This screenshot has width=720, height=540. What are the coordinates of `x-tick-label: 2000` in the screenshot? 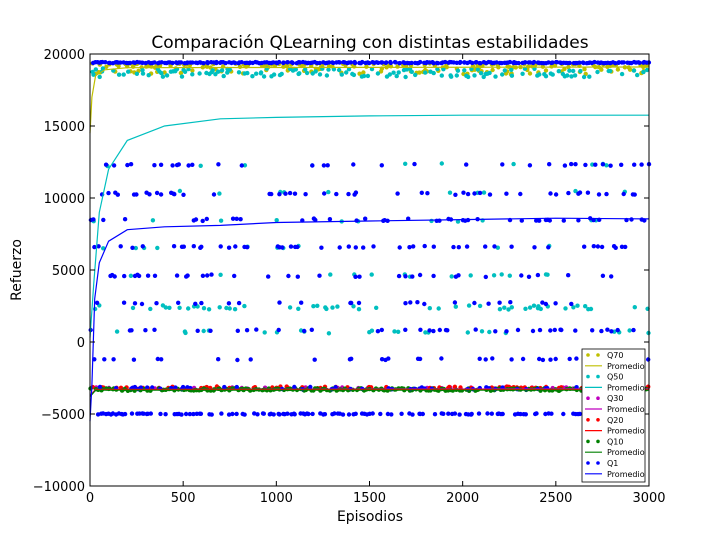 It's located at (462, 498).